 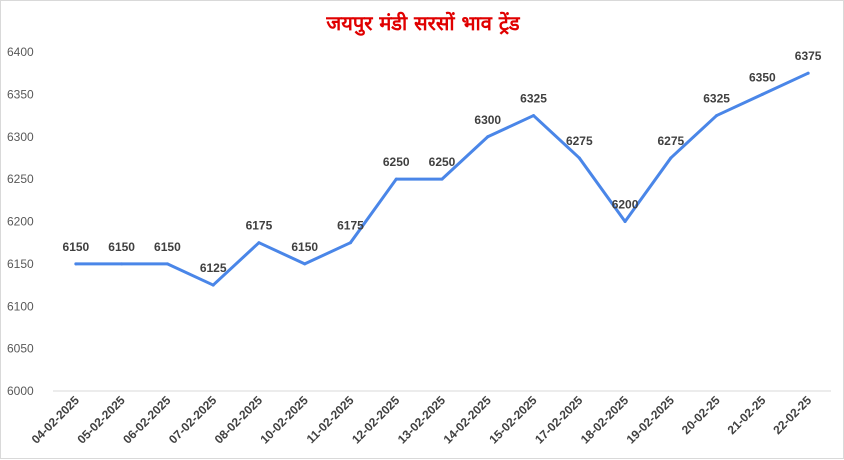 I want to click on data-label: 6200, so click(x=625, y=205).